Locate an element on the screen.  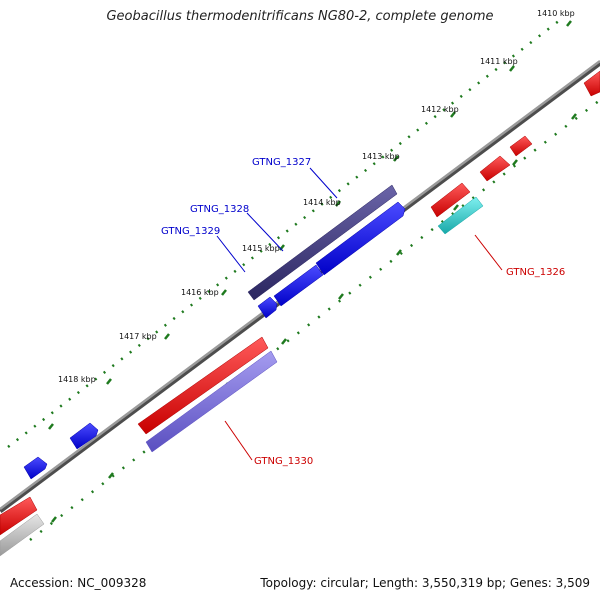
tick-label-1415: 1415 kbp is located at coordinates (261, 248).